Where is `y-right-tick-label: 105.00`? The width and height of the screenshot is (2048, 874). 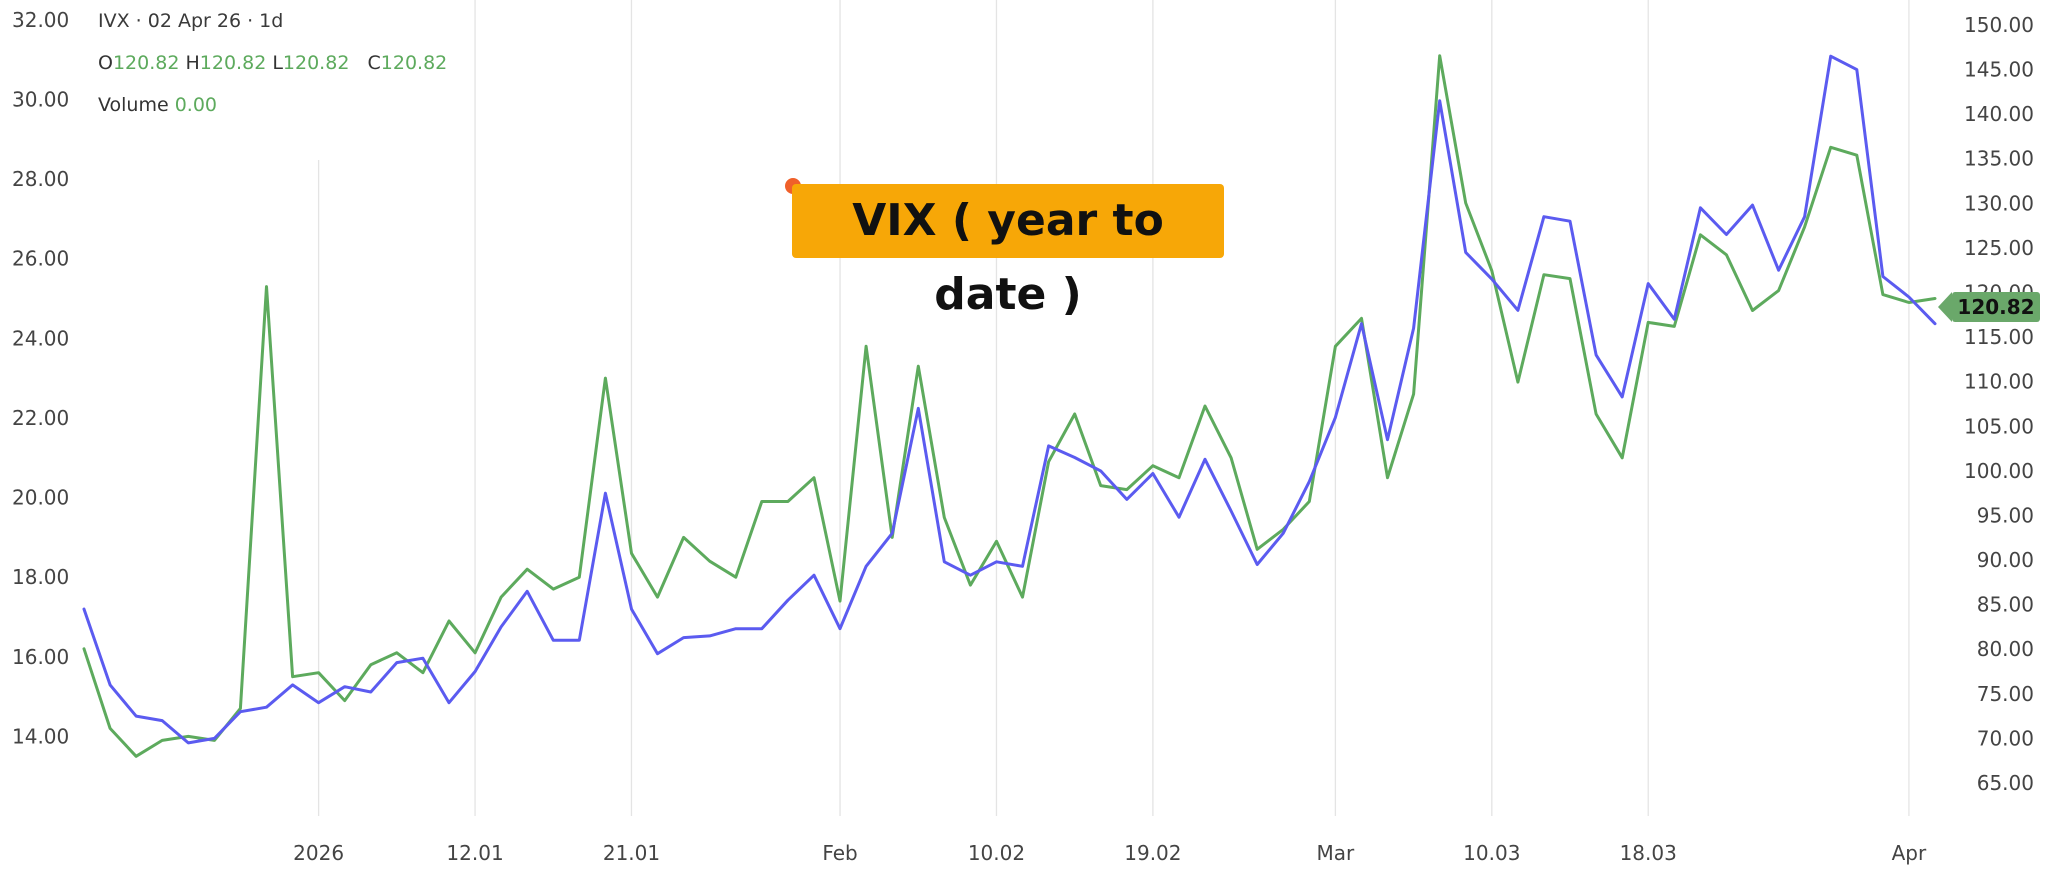 y-right-tick-label: 105.00 is located at coordinates (1999, 426).